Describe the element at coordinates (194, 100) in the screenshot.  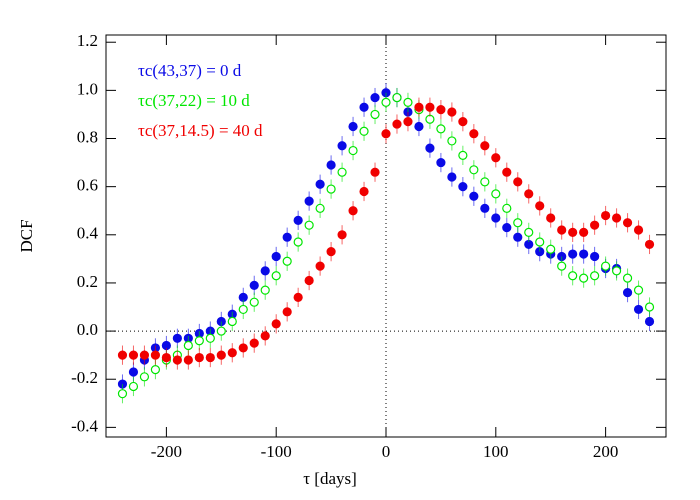
I see `legend-entry: τc(37,22) = 10 d` at that location.